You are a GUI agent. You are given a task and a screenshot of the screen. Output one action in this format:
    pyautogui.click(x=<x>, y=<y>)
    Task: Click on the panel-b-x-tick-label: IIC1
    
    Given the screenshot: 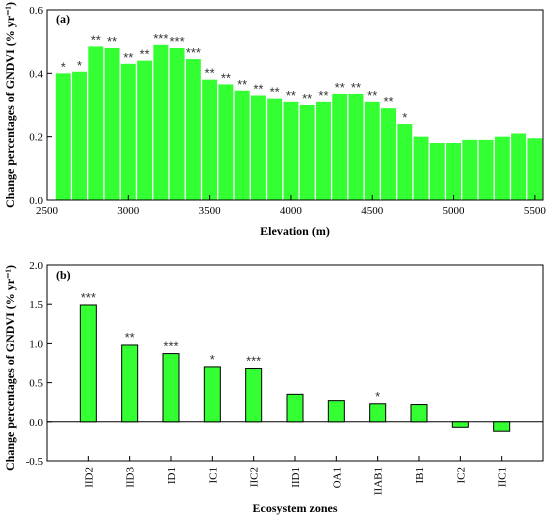 What is the action you would take?
    pyautogui.click(x=503, y=477)
    